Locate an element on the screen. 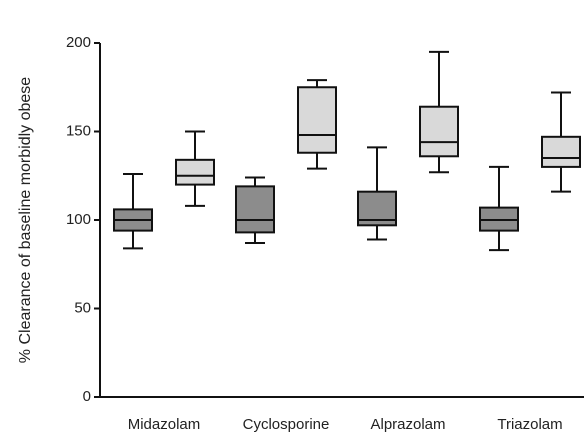 The image size is (584, 437). y-tick-label: 150 is located at coordinates (78, 130).